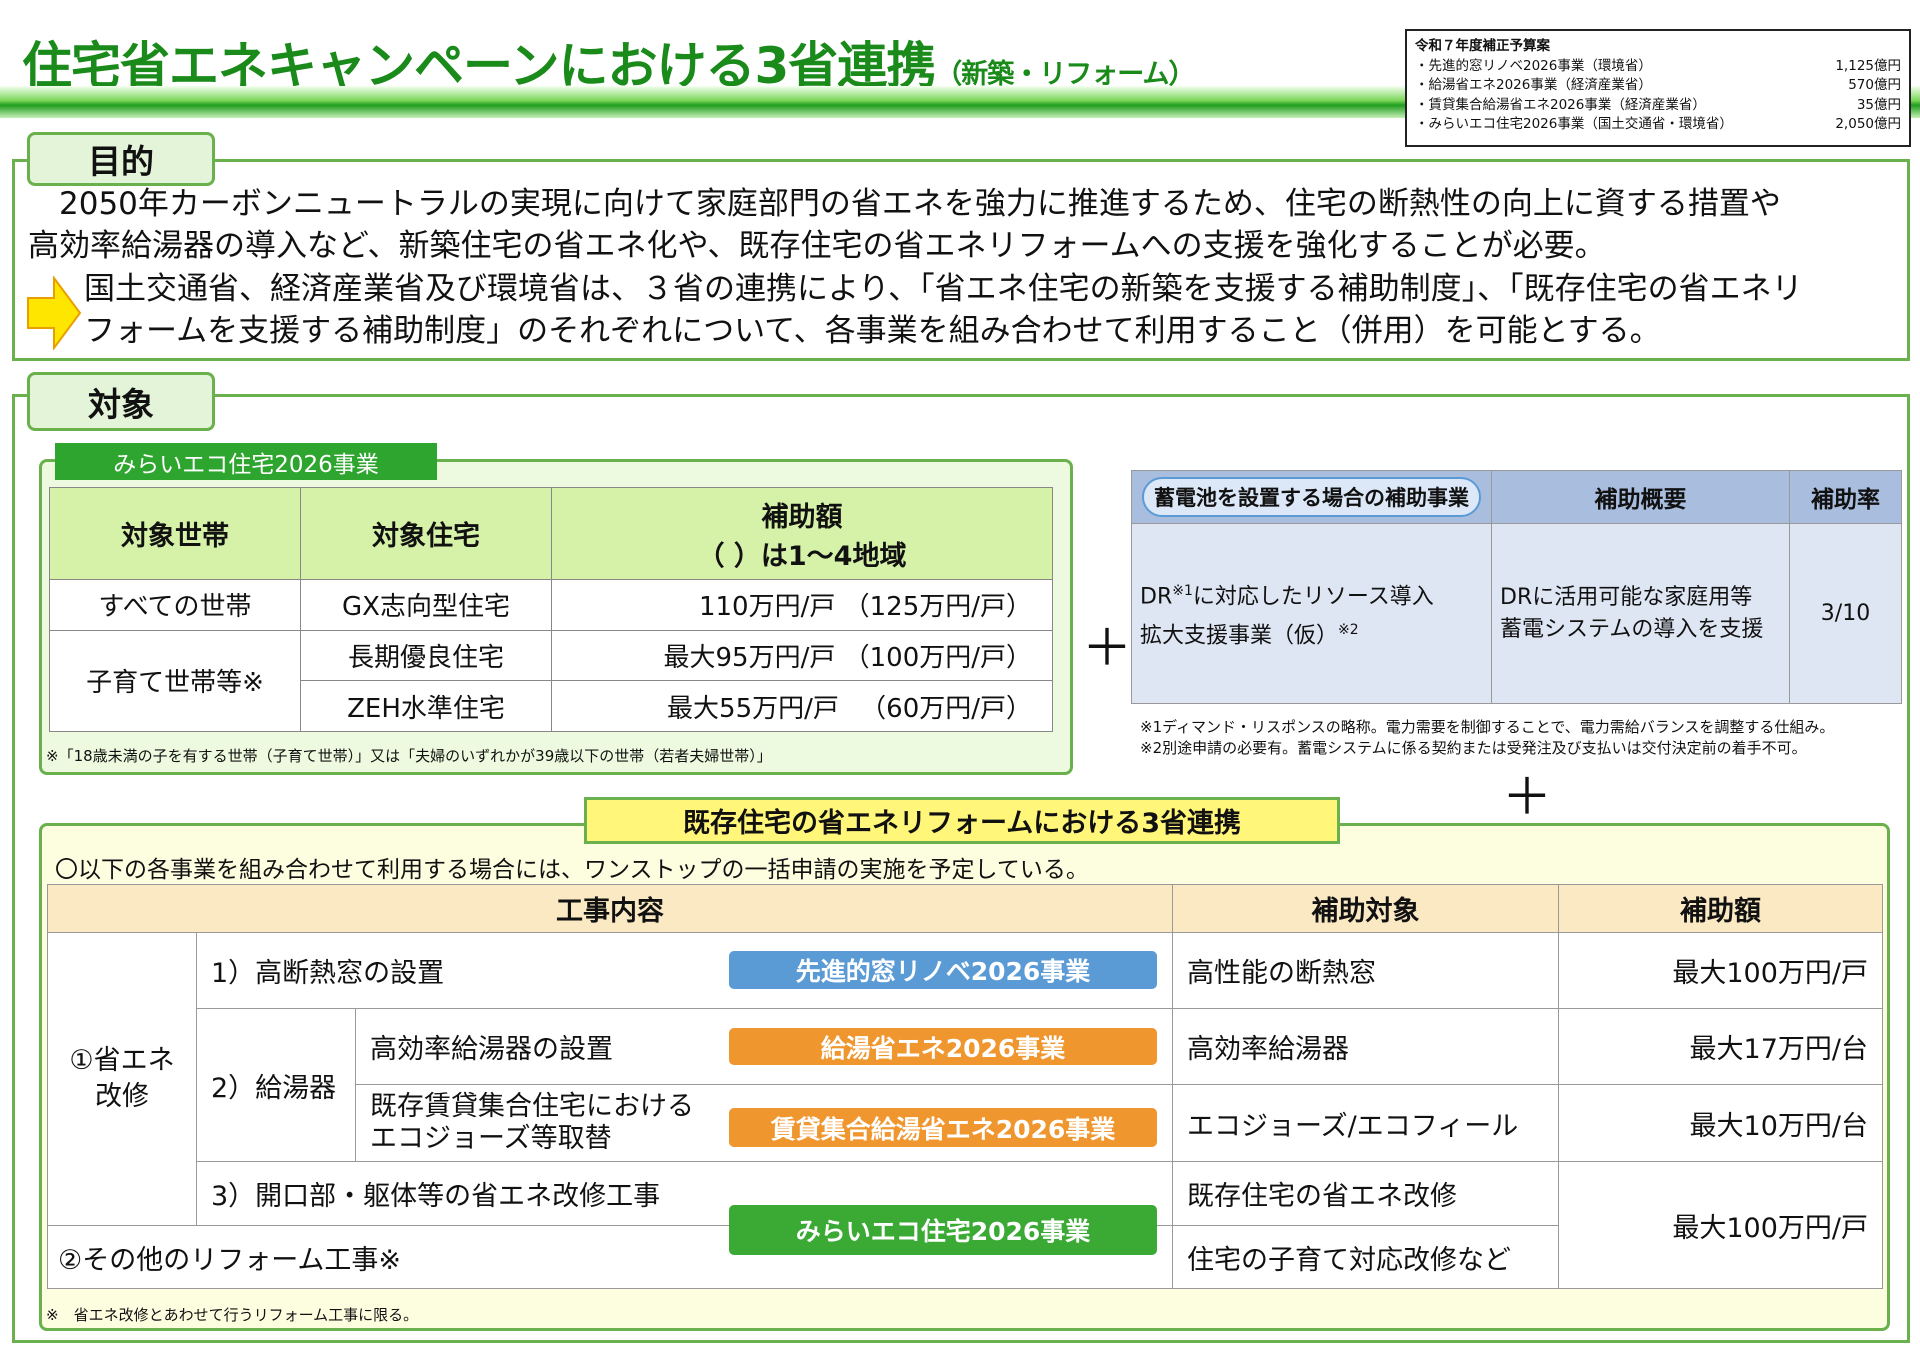 The image size is (1920, 1358). Describe the element at coordinates (610, 1257) in the screenshot. I see `group-other: ②その他のリフォーム工事※` at that location.